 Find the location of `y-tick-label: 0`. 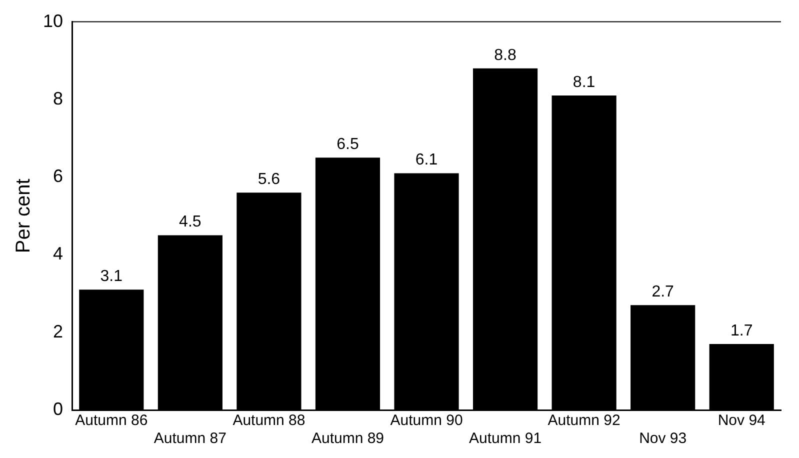

y-tick-label: 0 is located at coordinates (58, 408).